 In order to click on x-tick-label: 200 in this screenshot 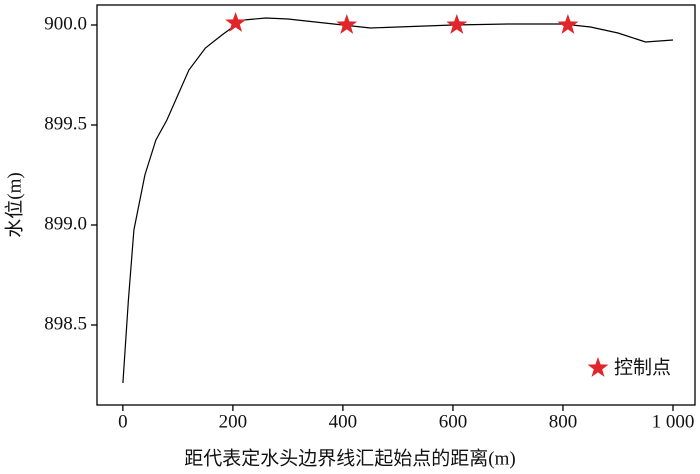, I will do `click(233, 421)`.